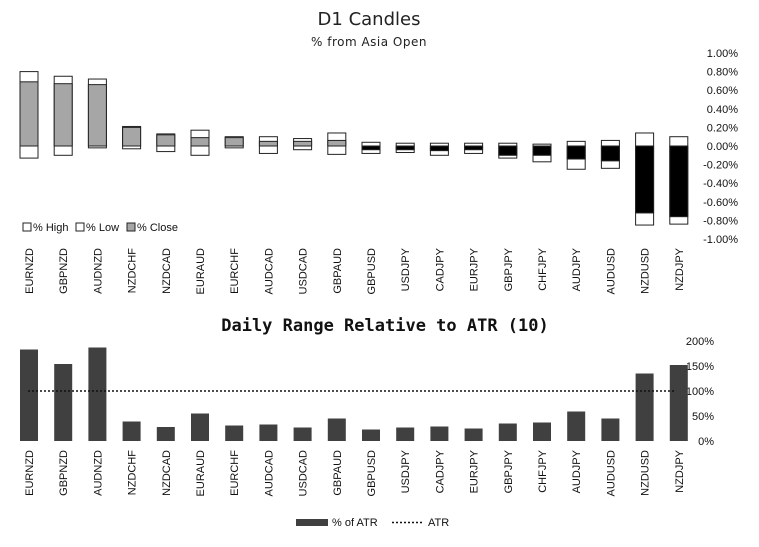  I want to click on chart1-subtitle: % from Asia Open, so click(369, 42).